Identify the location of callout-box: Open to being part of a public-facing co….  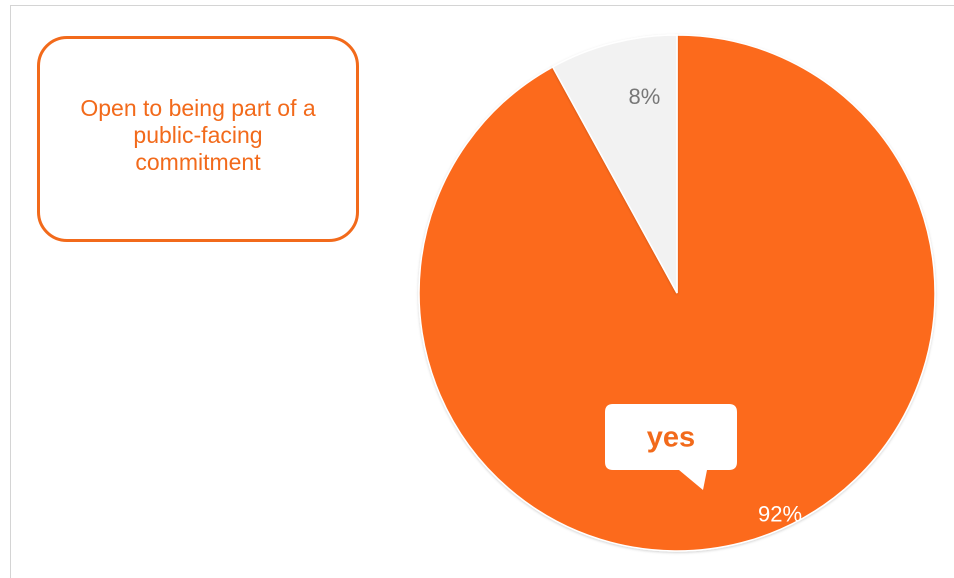
(198, 139).